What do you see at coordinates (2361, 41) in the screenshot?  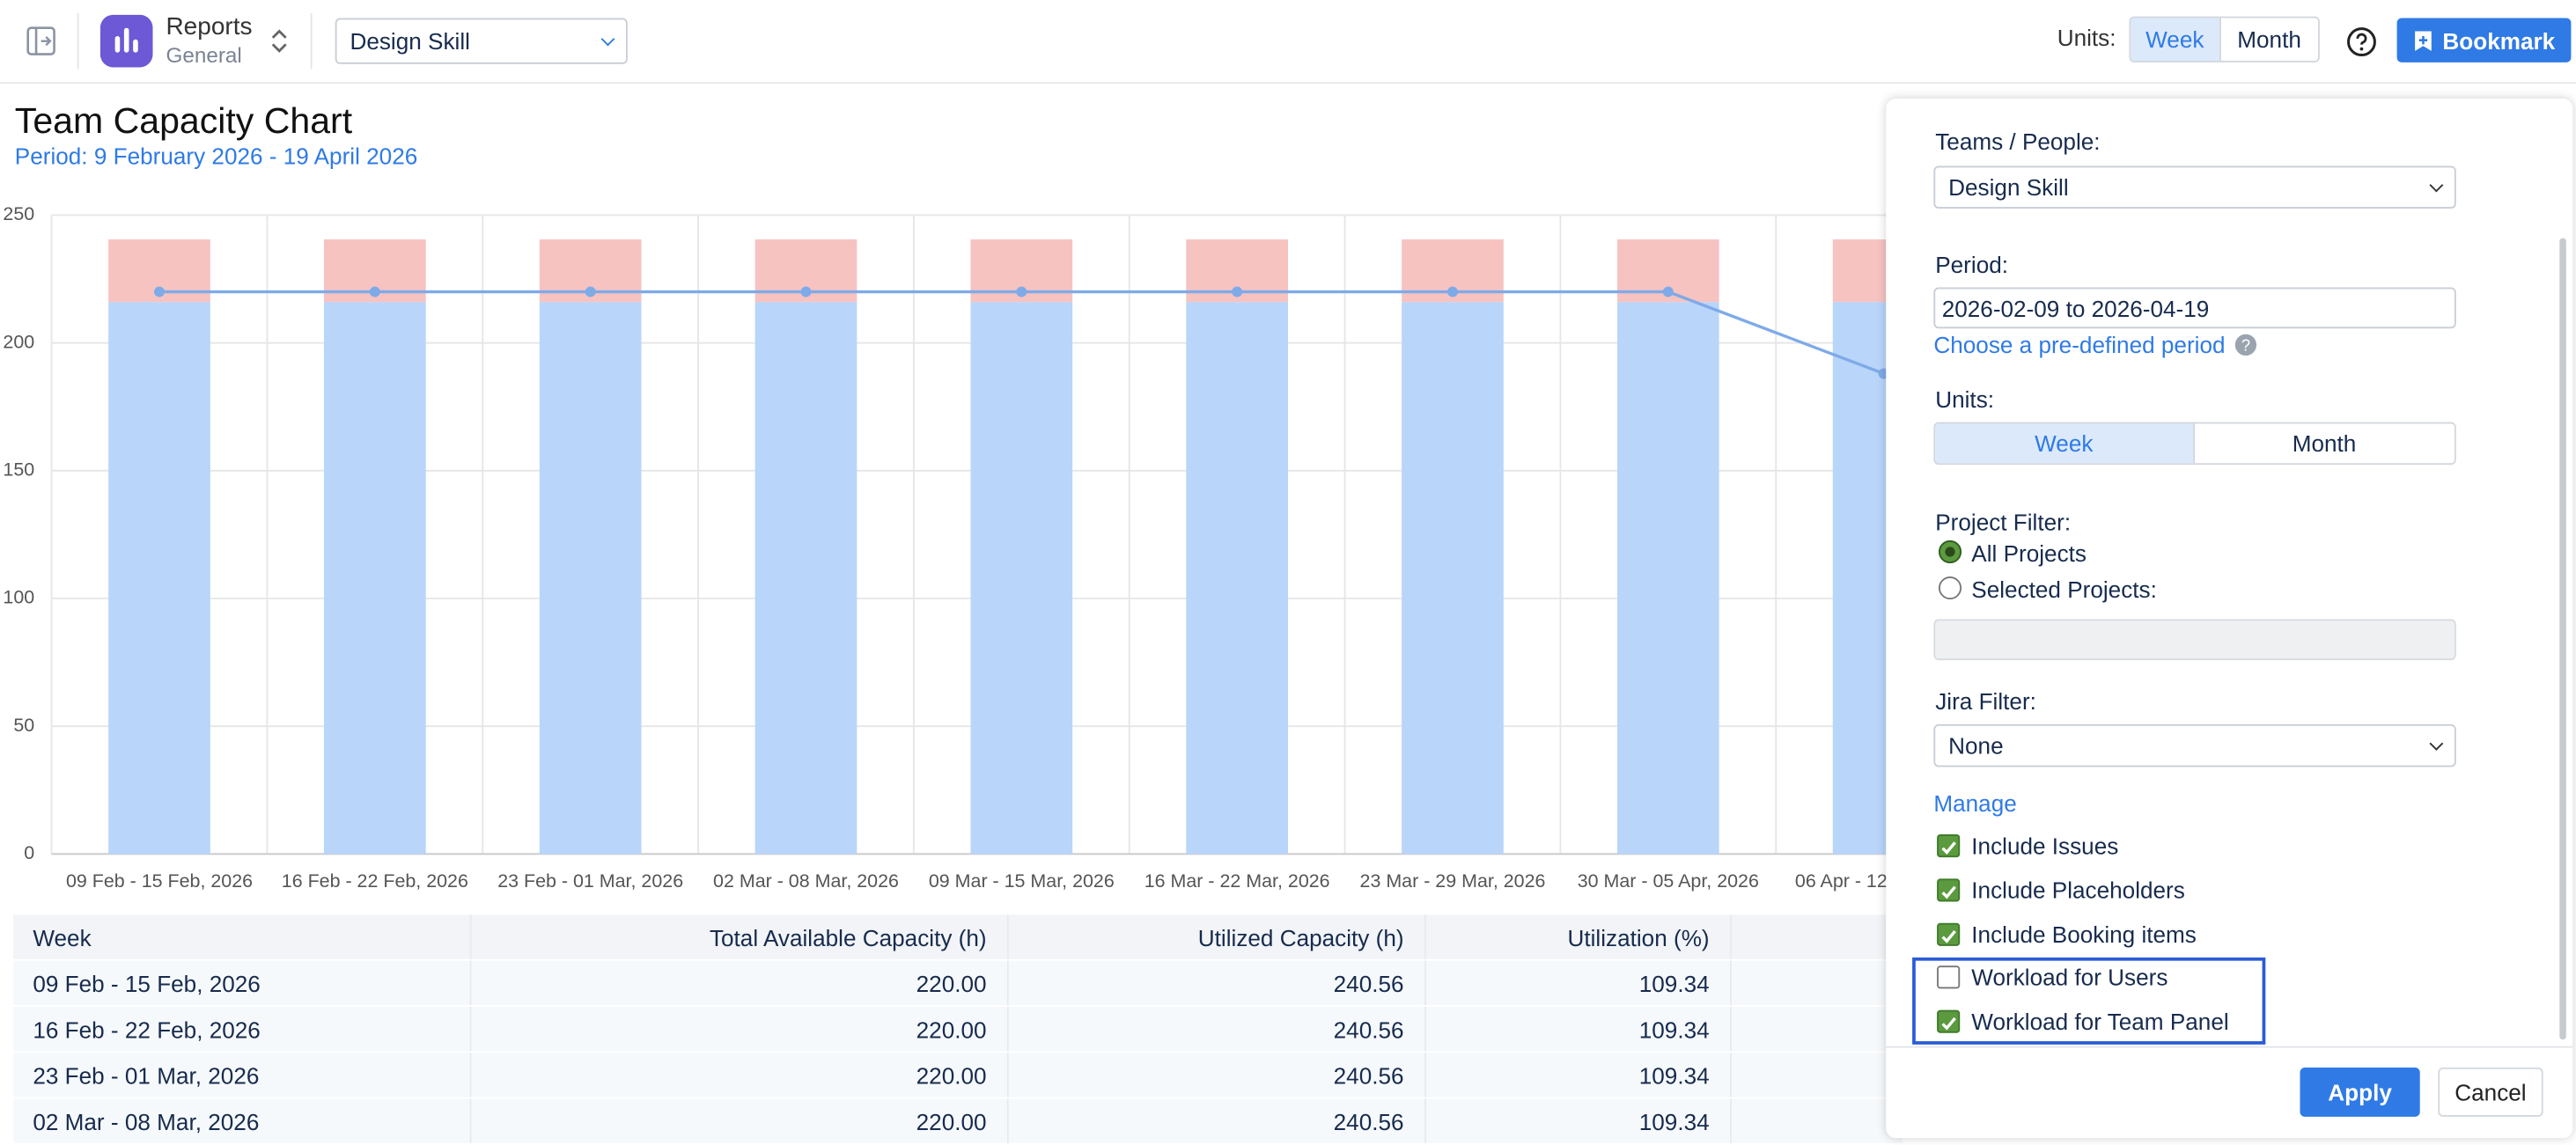 I see `help-icon` at bounding box center [2361, 41].